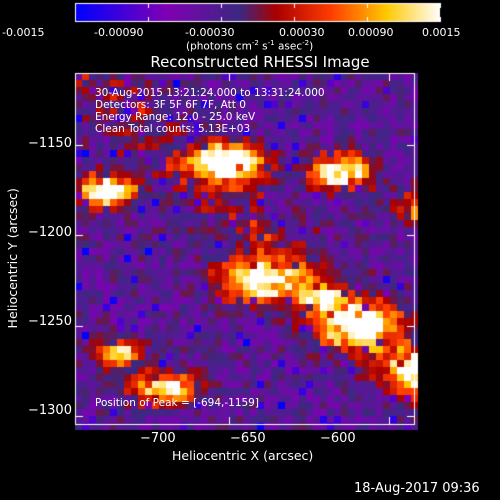 Image resolution: width=500 pixels, height=500 pixels. Describe the element at coordinates (338, 438) in the screenshot. I see `x-tick-label: −600` at that location.